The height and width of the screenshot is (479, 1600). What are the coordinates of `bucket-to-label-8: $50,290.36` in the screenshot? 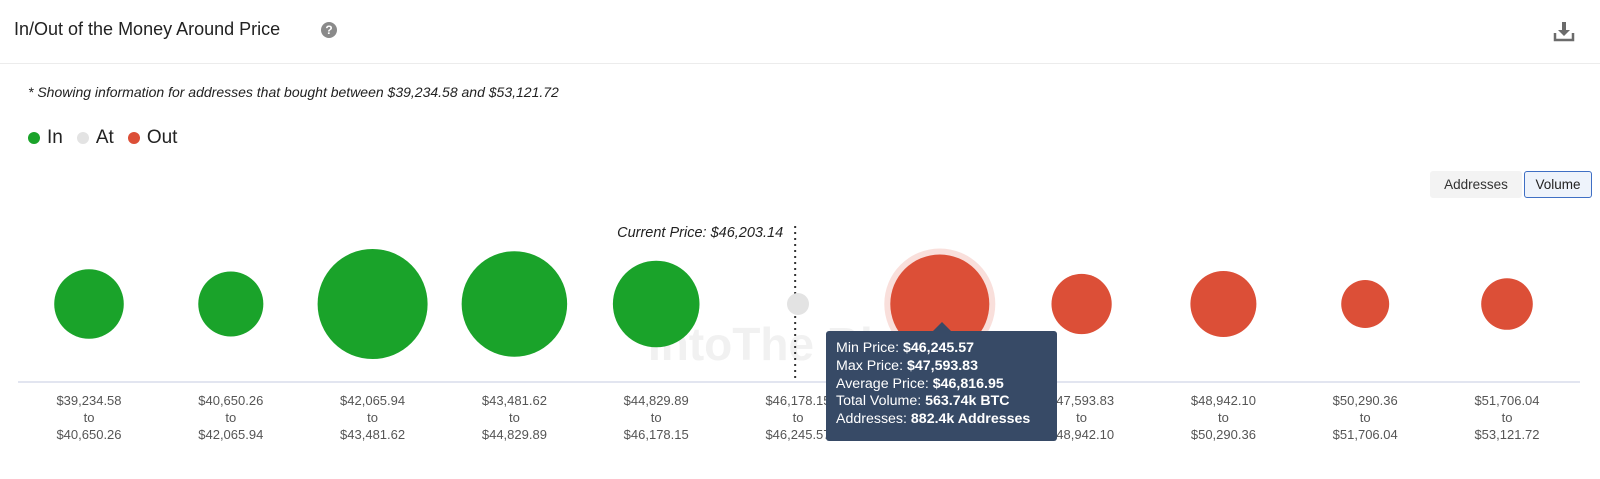 It's located at (1223, 434).